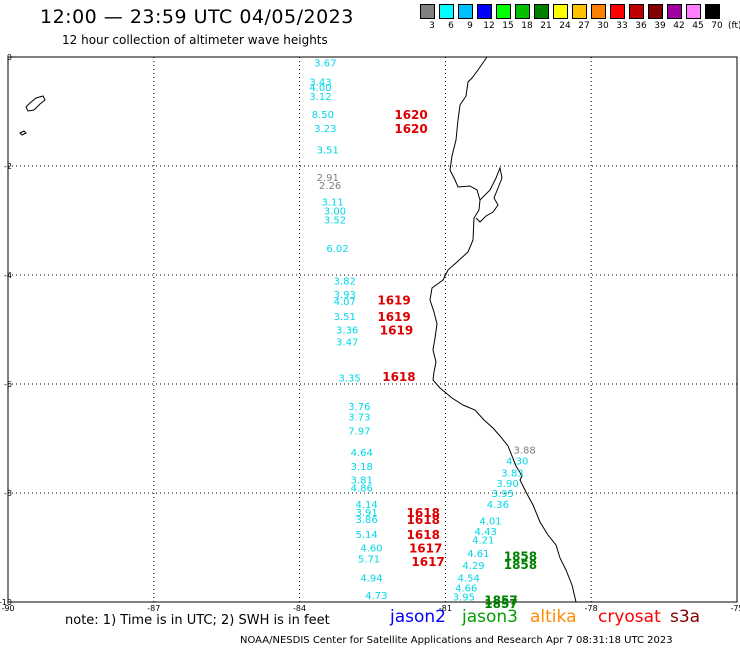  Describe the element at coordinates (362, 489) in the screenshot. I see `swh-value-label: 4.86` at that location.